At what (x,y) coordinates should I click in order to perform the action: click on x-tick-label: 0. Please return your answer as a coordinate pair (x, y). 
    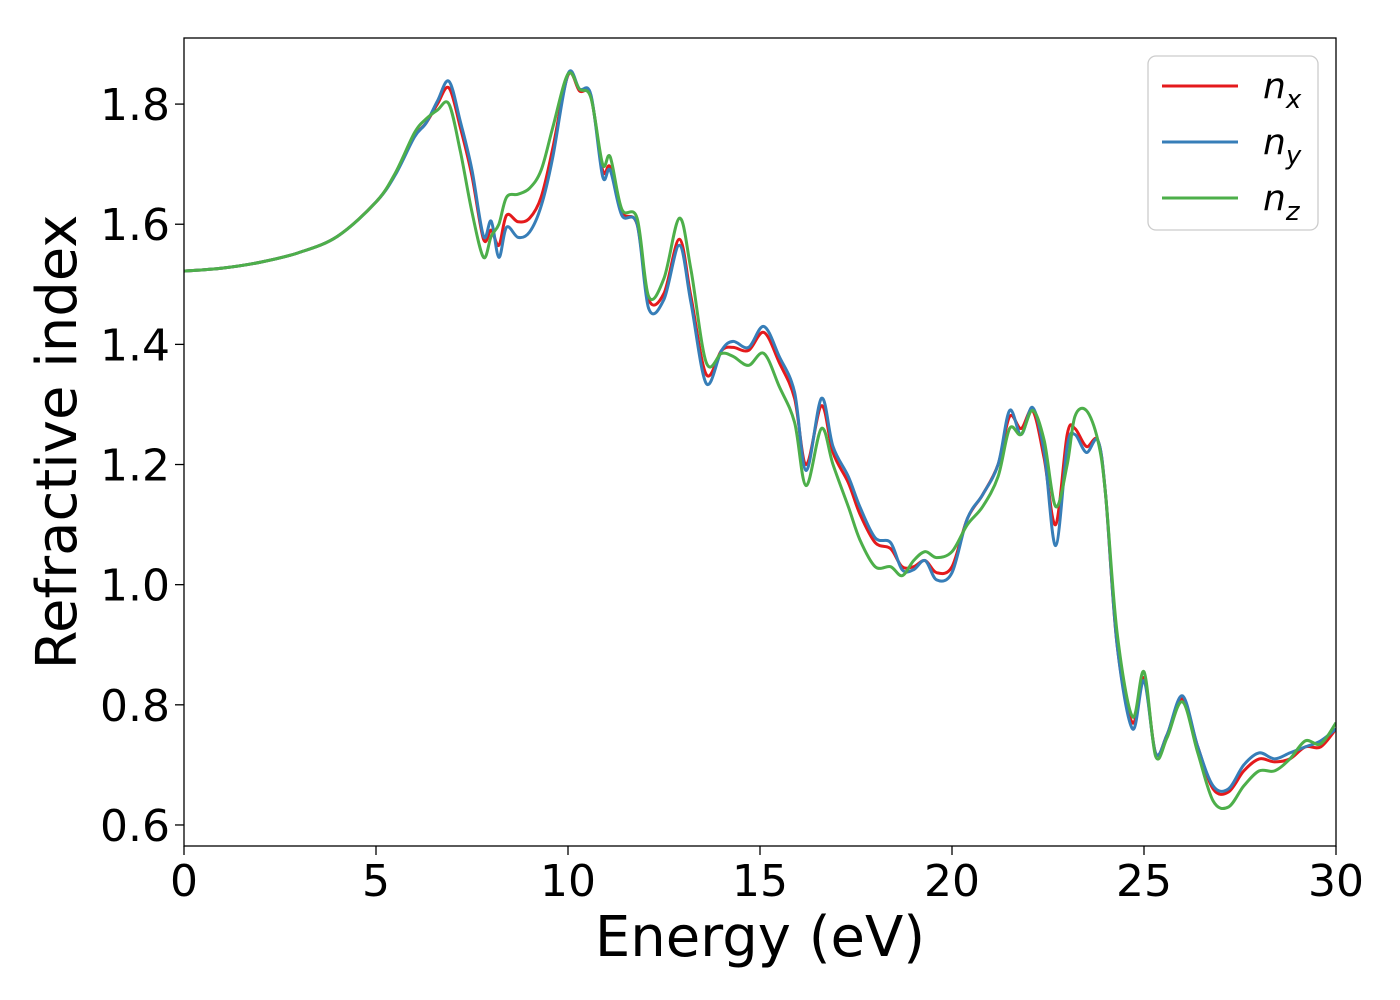
    Looking at the image, I should click on (184, 881).